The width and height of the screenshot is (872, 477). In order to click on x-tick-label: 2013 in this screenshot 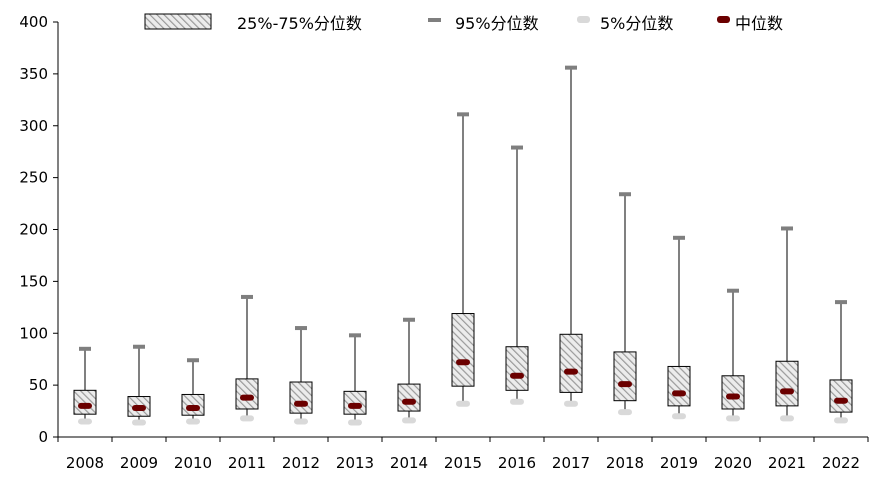, I will do `click(355, 463)`.